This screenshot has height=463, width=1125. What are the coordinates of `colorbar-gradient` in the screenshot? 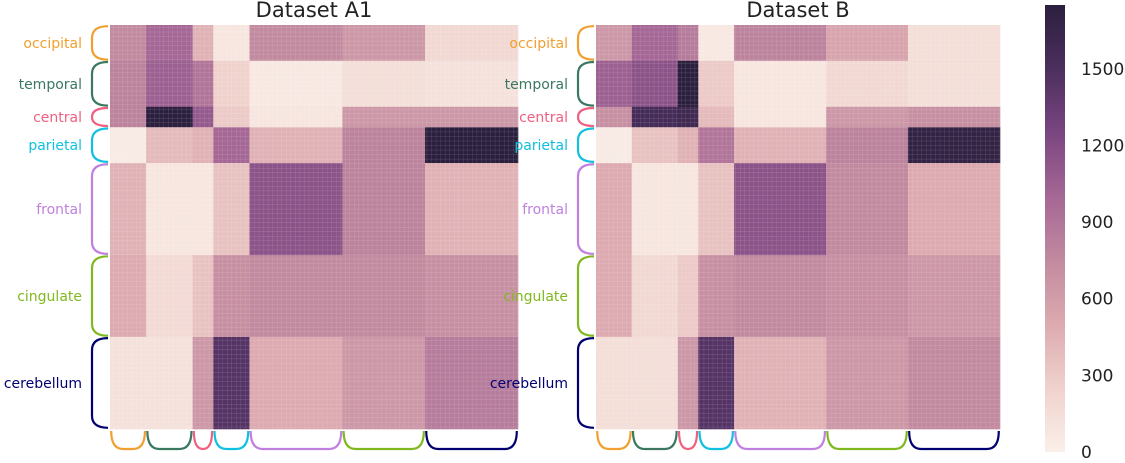 It's located at (1055, 228).